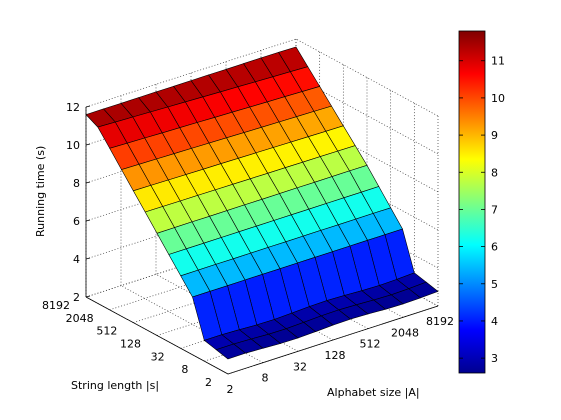  I want to click on colorbar: 3 4 5 6 7 8 9 10 11, so click(481, 202).